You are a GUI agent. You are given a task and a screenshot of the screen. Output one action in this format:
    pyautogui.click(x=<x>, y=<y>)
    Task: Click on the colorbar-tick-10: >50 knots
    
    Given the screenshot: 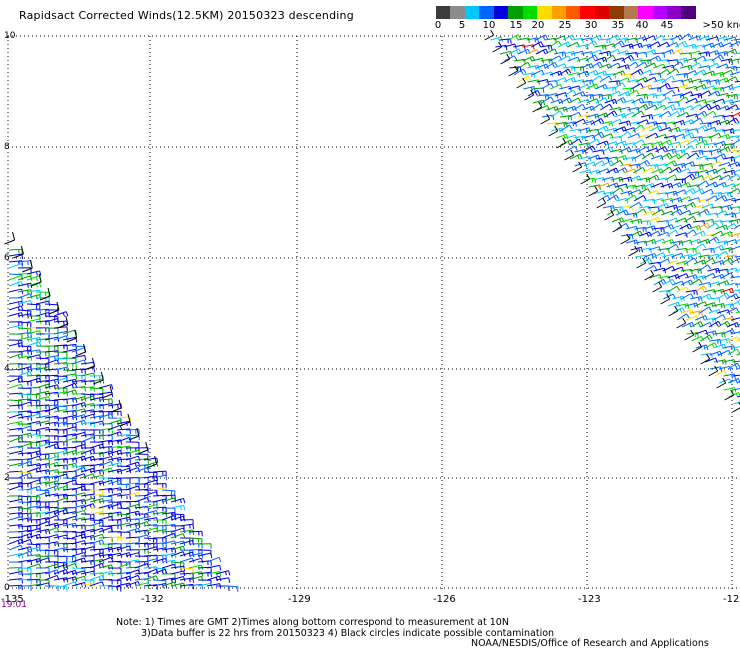 What is the action you would take?
    pyautogui.click(x=721, y=25)
    